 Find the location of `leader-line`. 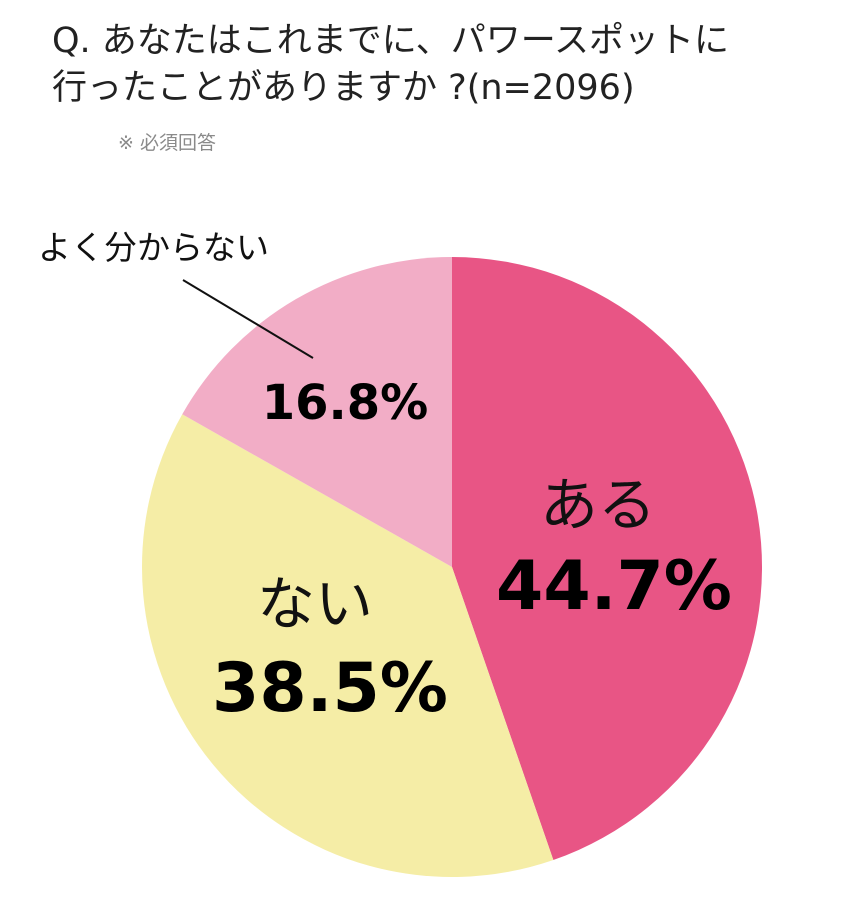

leader-line is located at coordinates (248, 319).